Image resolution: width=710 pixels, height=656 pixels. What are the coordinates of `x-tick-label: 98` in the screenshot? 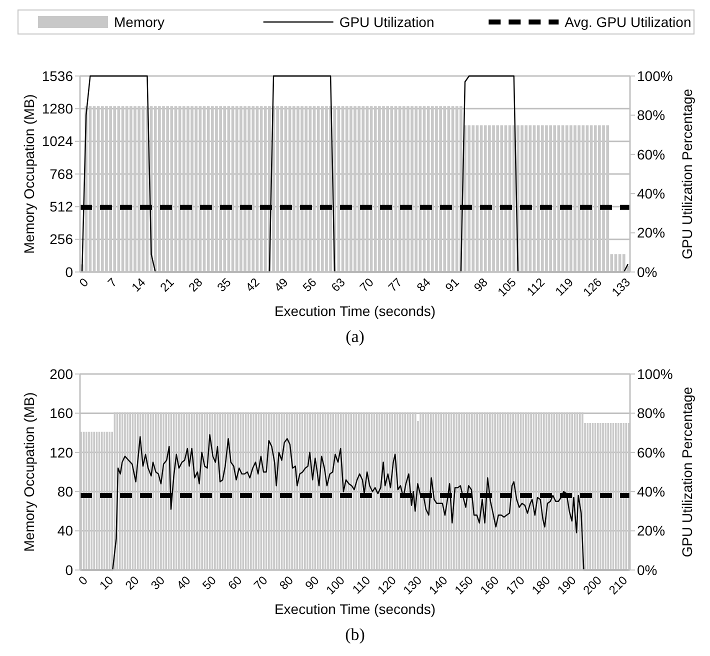 It's located at (481, 284).